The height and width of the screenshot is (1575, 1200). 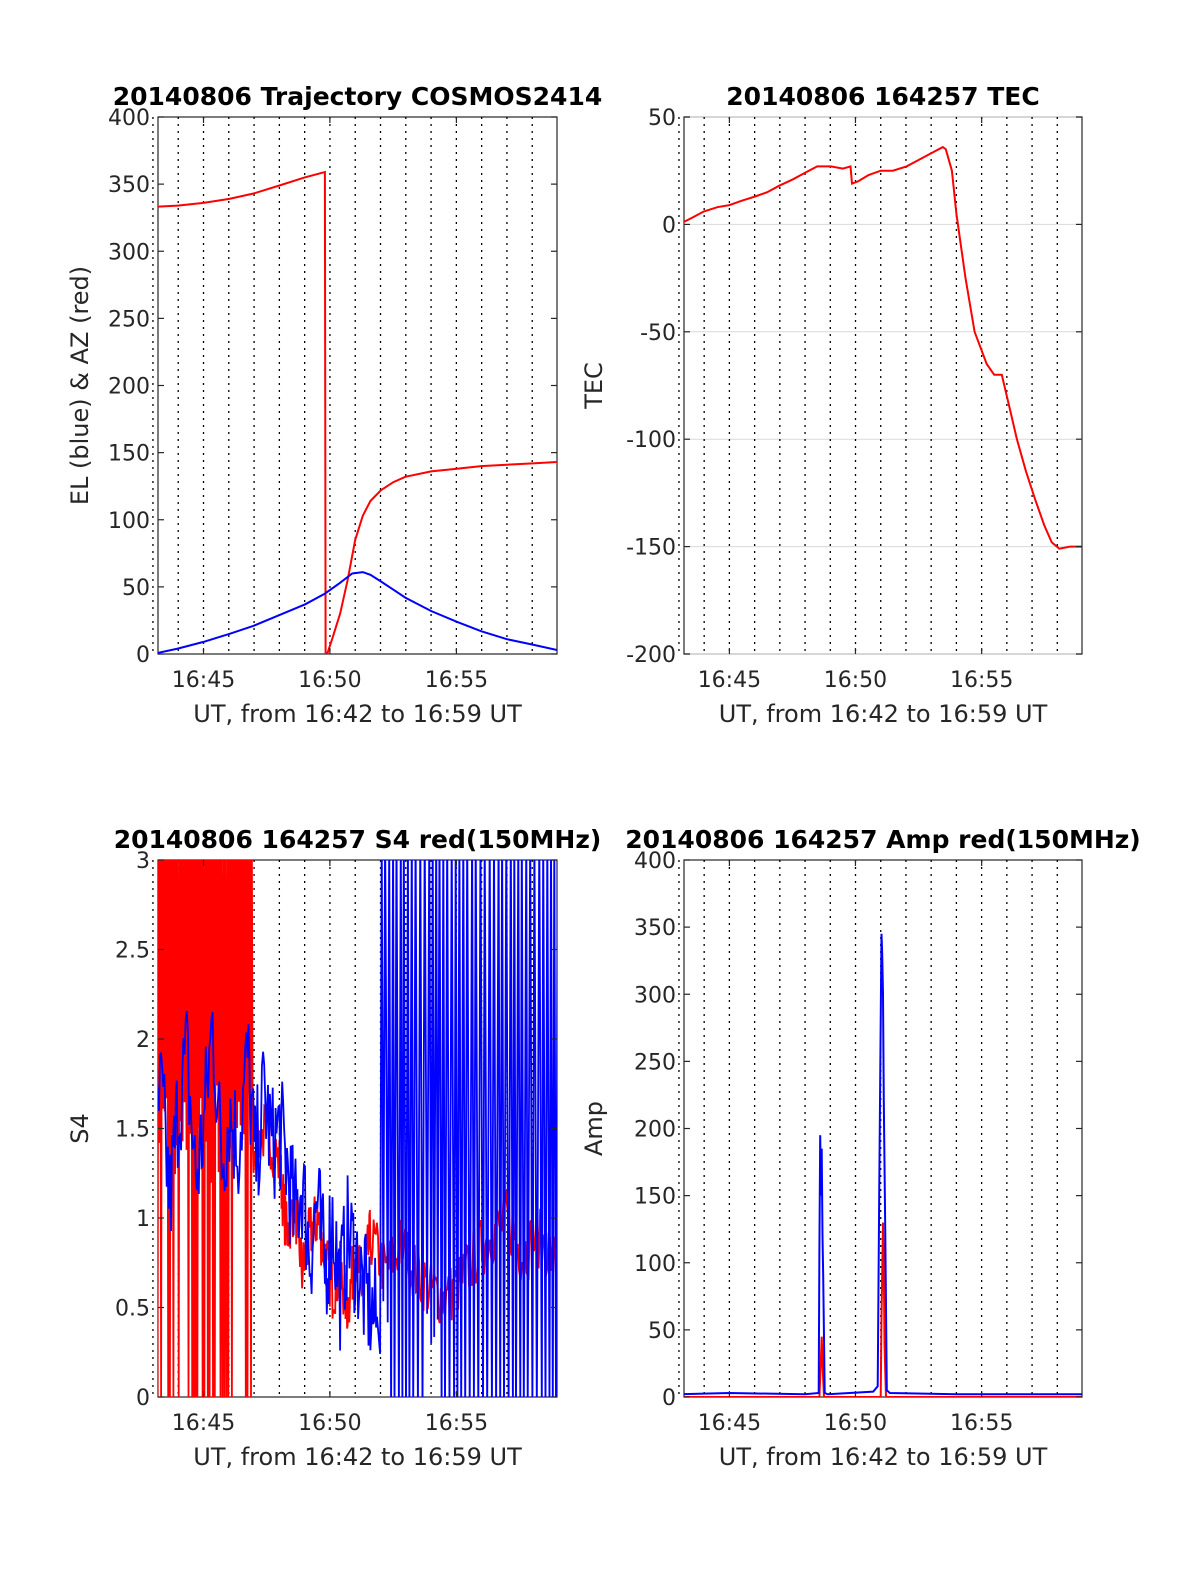 What do you see at coordinates (132, 1130) in the screenshot?
I see `y-tick-label: 1.5` at bounding box center [132, 1130].